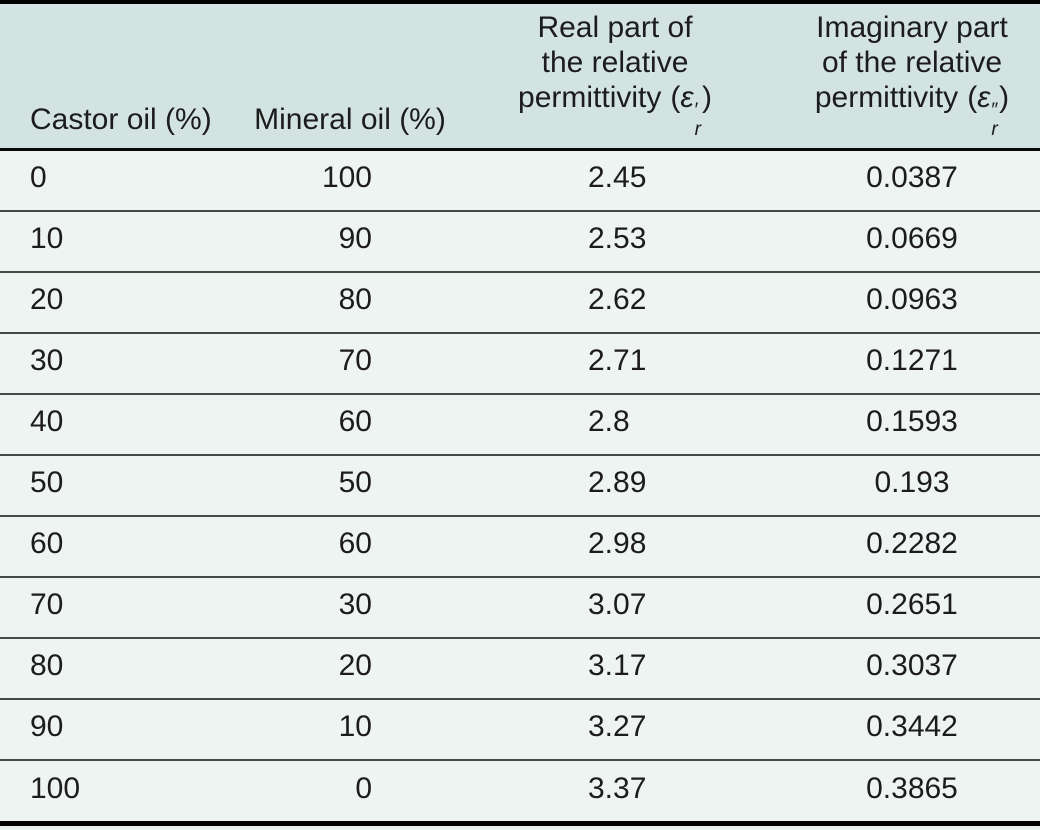  Describe the element at coordinates (912, 729) in the screenshot. I see `table-cell: 0.3442` at that location.